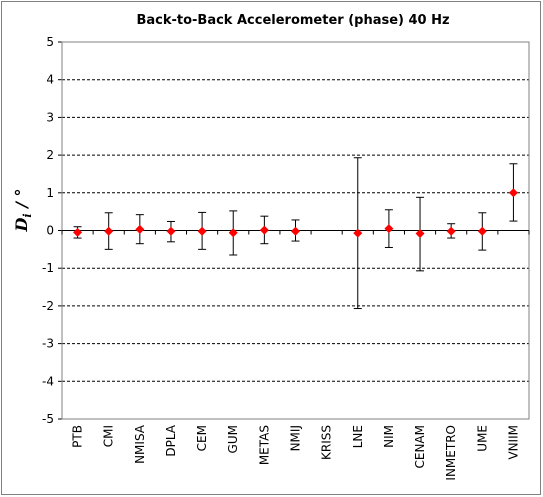 The width and height of the screenshot is (543, 497). I want to click on y-tick-label: -2, so click(48, 306).